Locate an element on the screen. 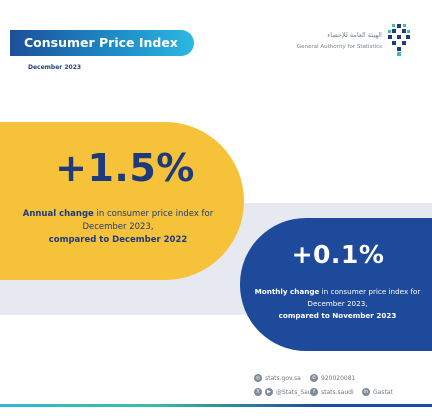 The image size is (432, 416). monthly-desc-bold-1: Monthly change is located at coordinates (287, 291).